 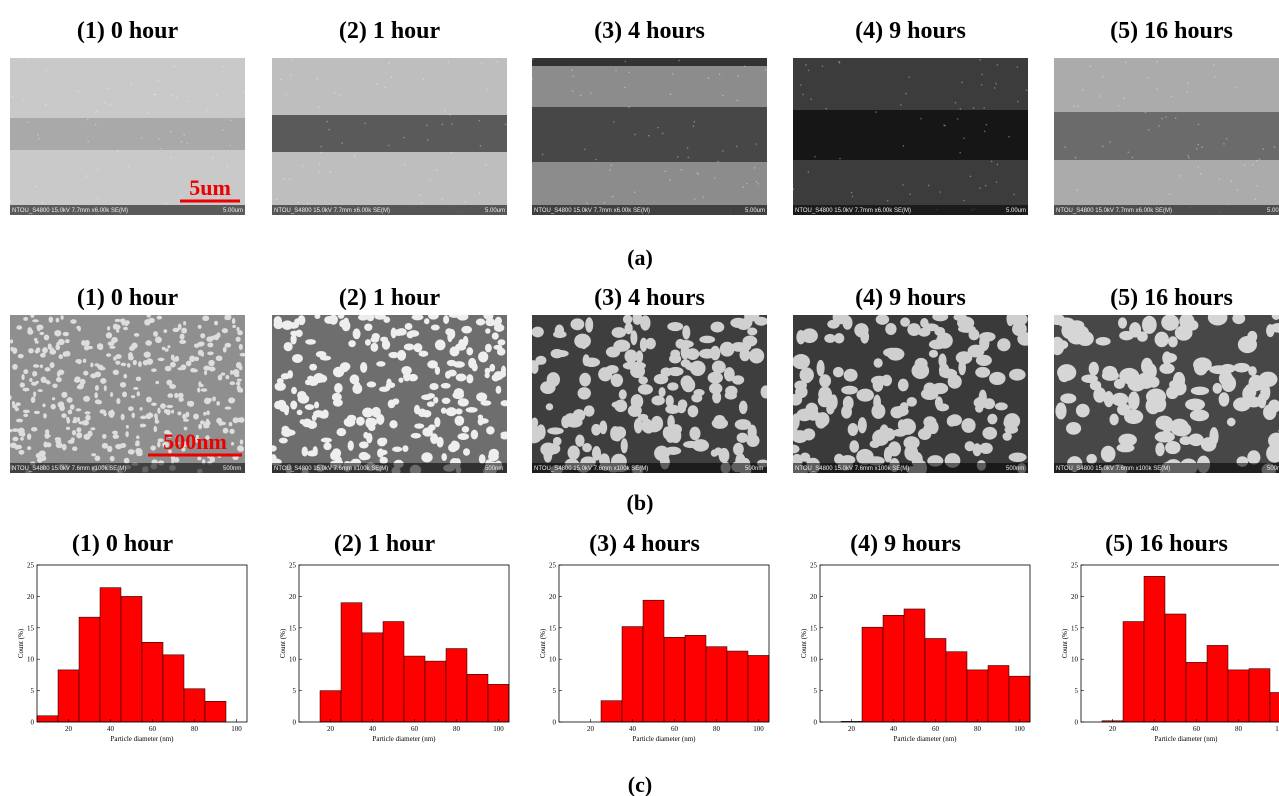 What do you see at coordinates (553, 597) in the screenshot?
I see `y-tick-label: 20` at bounding box center [553, 597].